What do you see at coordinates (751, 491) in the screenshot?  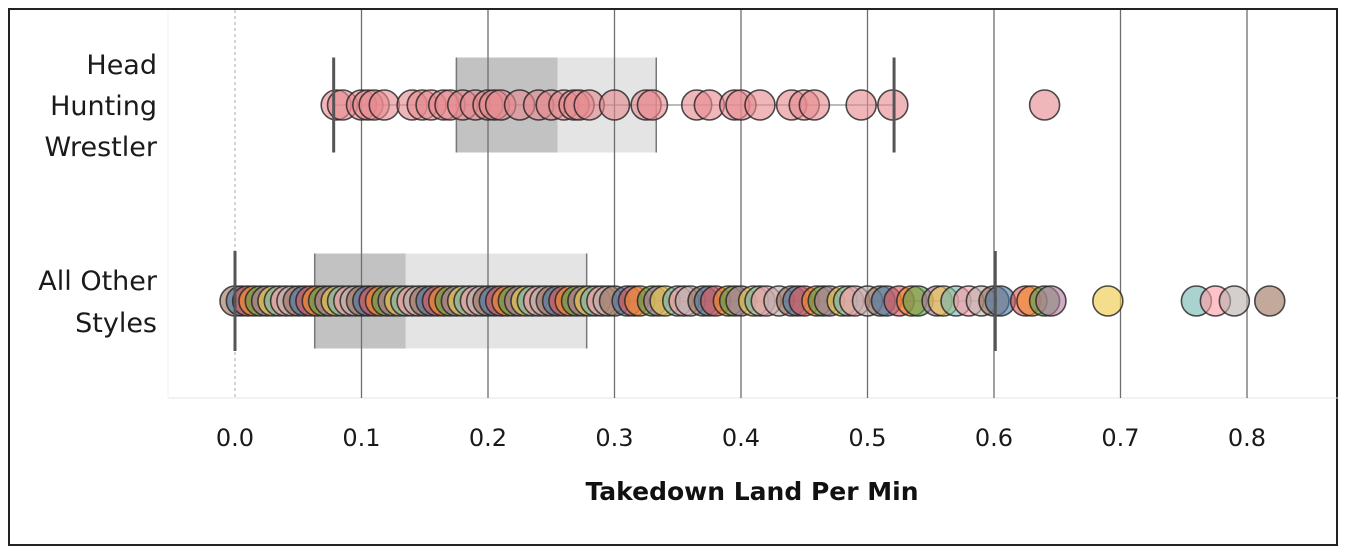 I see `x-axis-title: Takedown Land Per Min` at bounding box center [751, 491].